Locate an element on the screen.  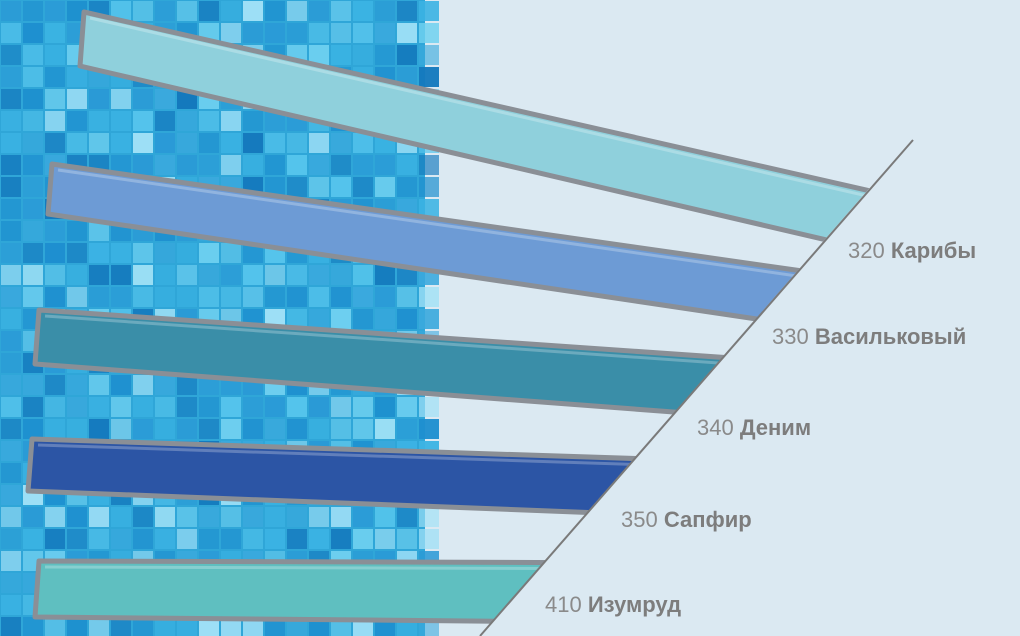
swatch-label-410: 410 Изумруд is located at coordinates (613, 605).